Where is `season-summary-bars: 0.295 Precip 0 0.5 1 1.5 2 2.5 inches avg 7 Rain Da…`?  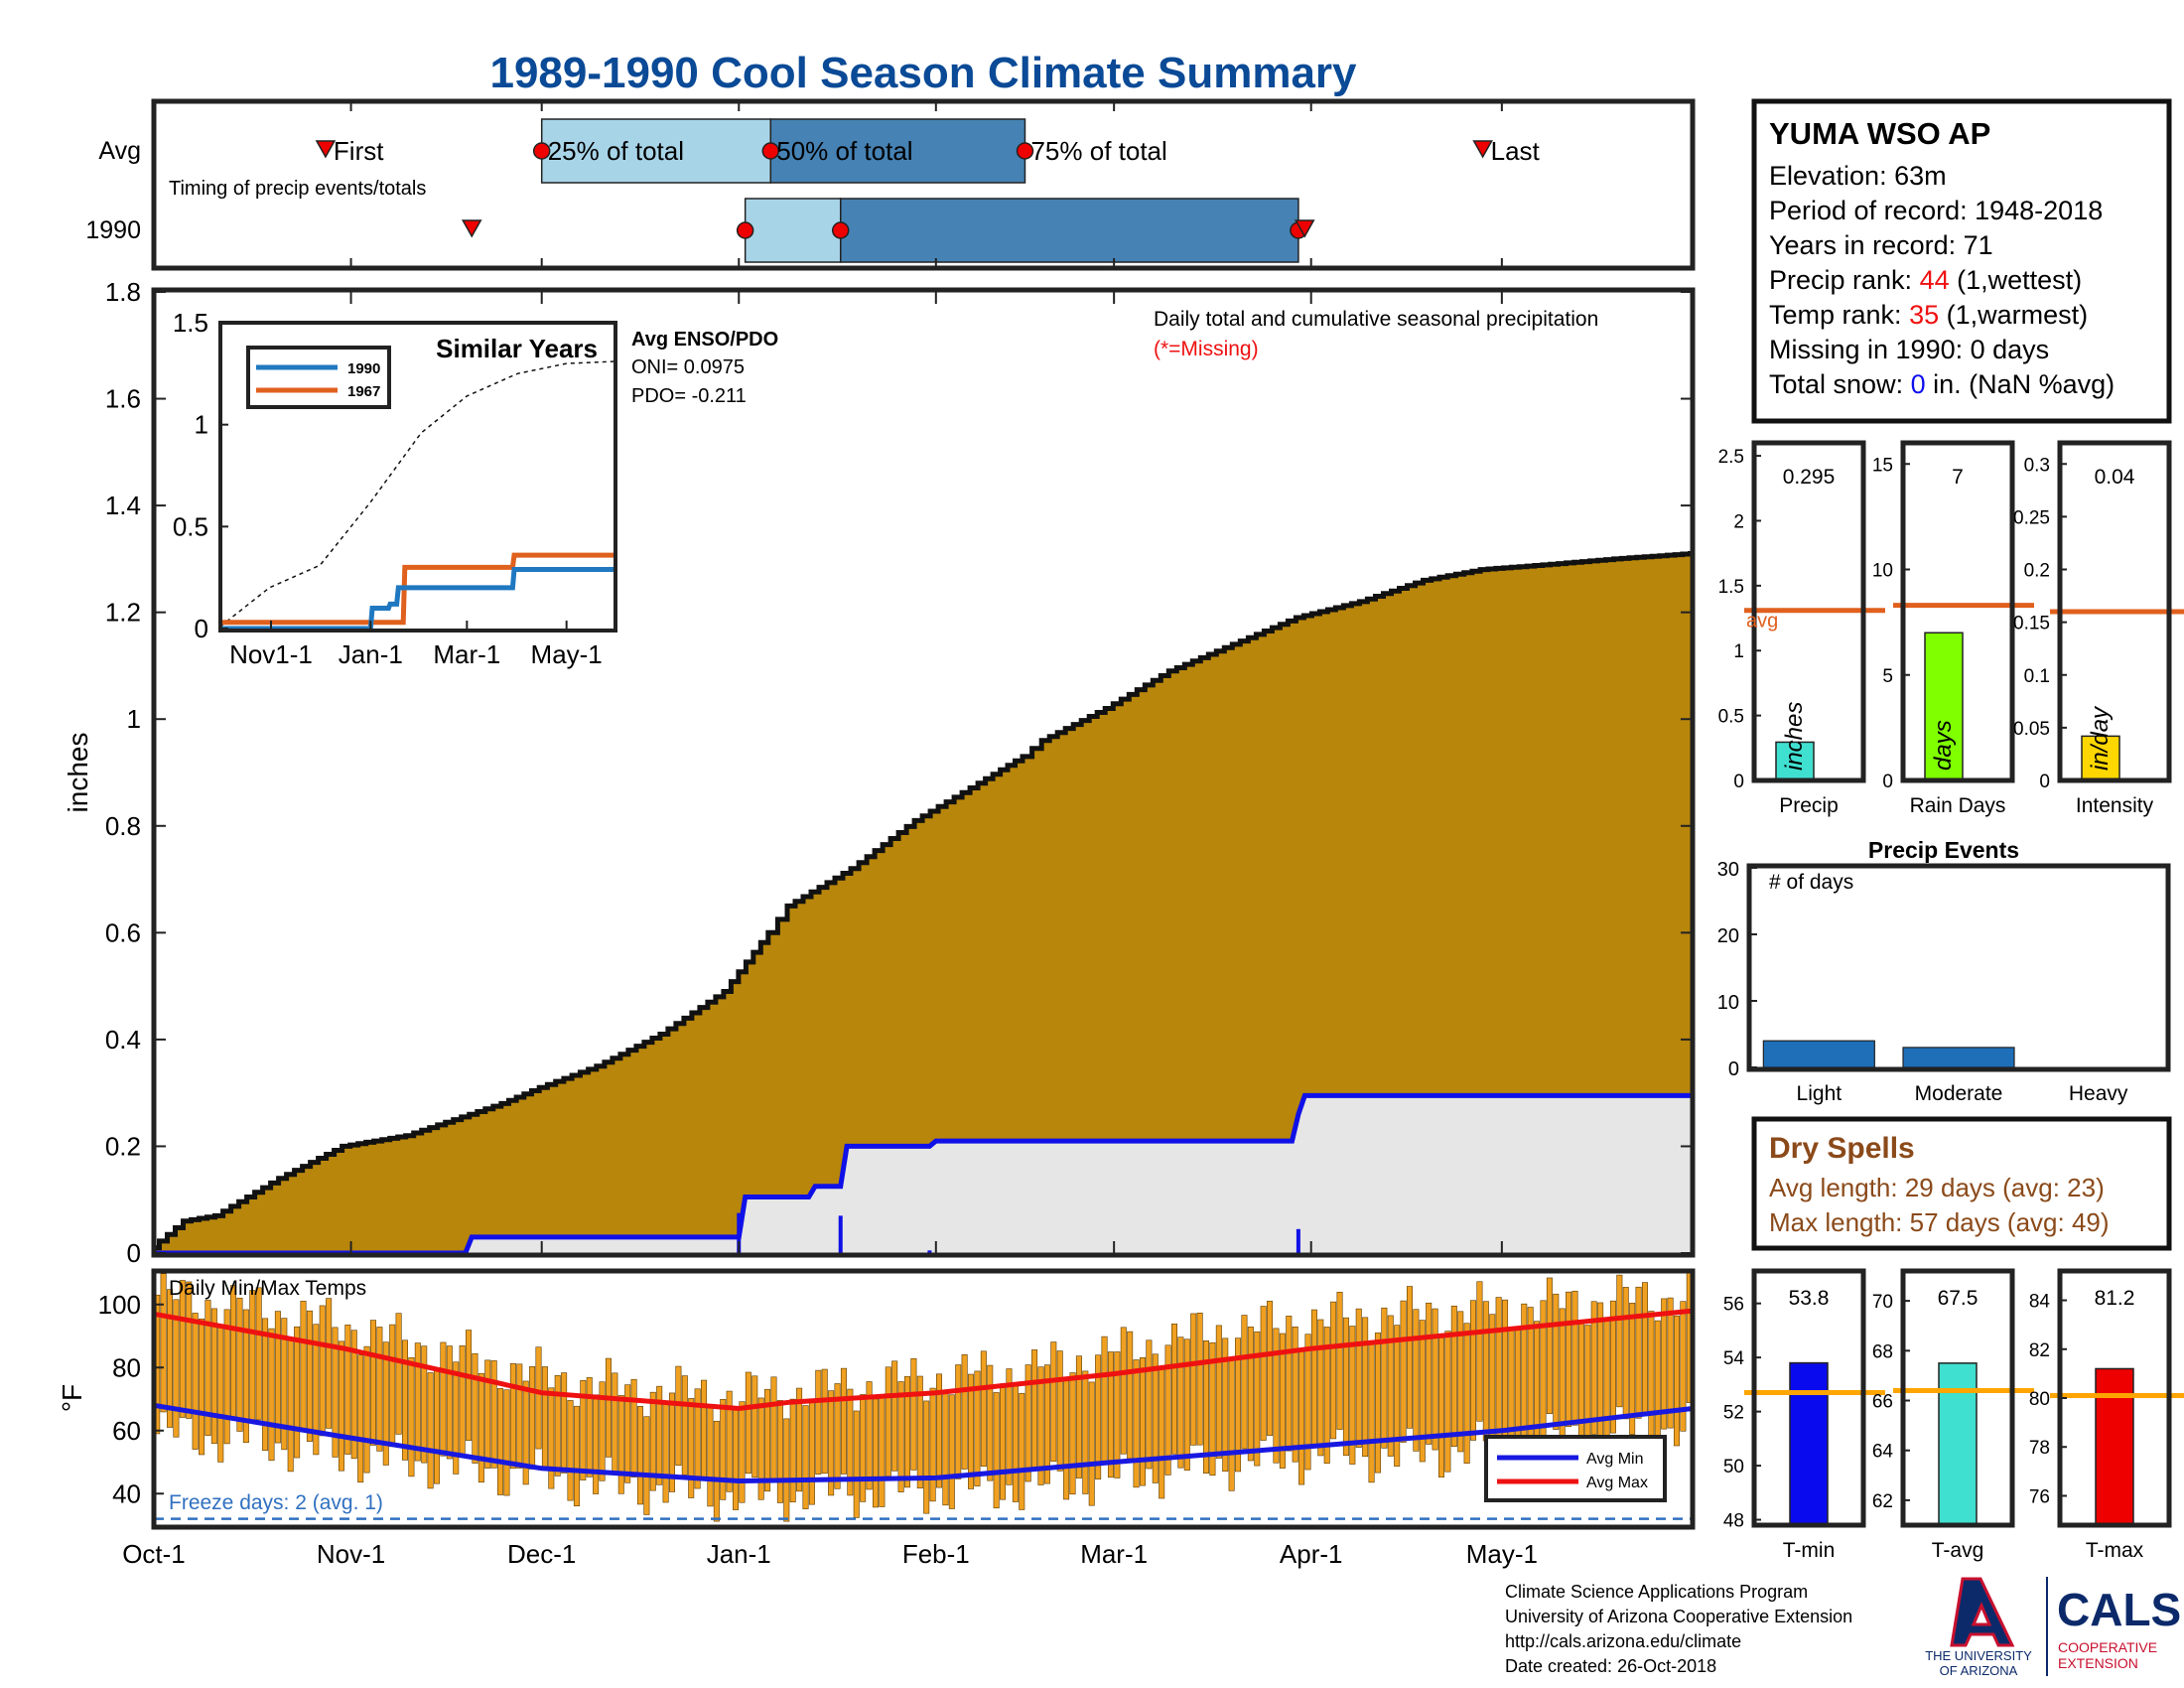 season-summary-bars: 0.295 Precip 0 0.5 1 1.5 2 2.5 inches avg 7 Rain Da… is located at coordinates (1951, 628).